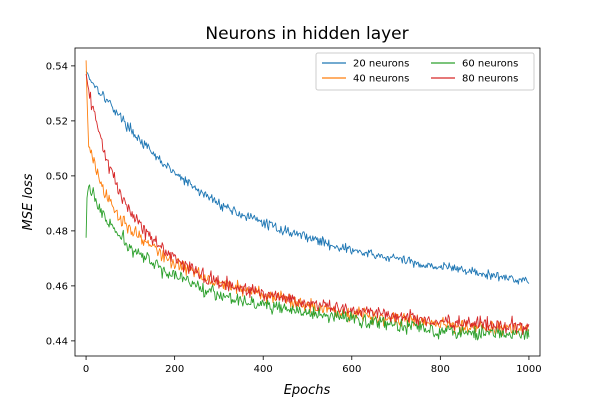  I want to click on legend-label: 80 neurons, so click(490, 79).